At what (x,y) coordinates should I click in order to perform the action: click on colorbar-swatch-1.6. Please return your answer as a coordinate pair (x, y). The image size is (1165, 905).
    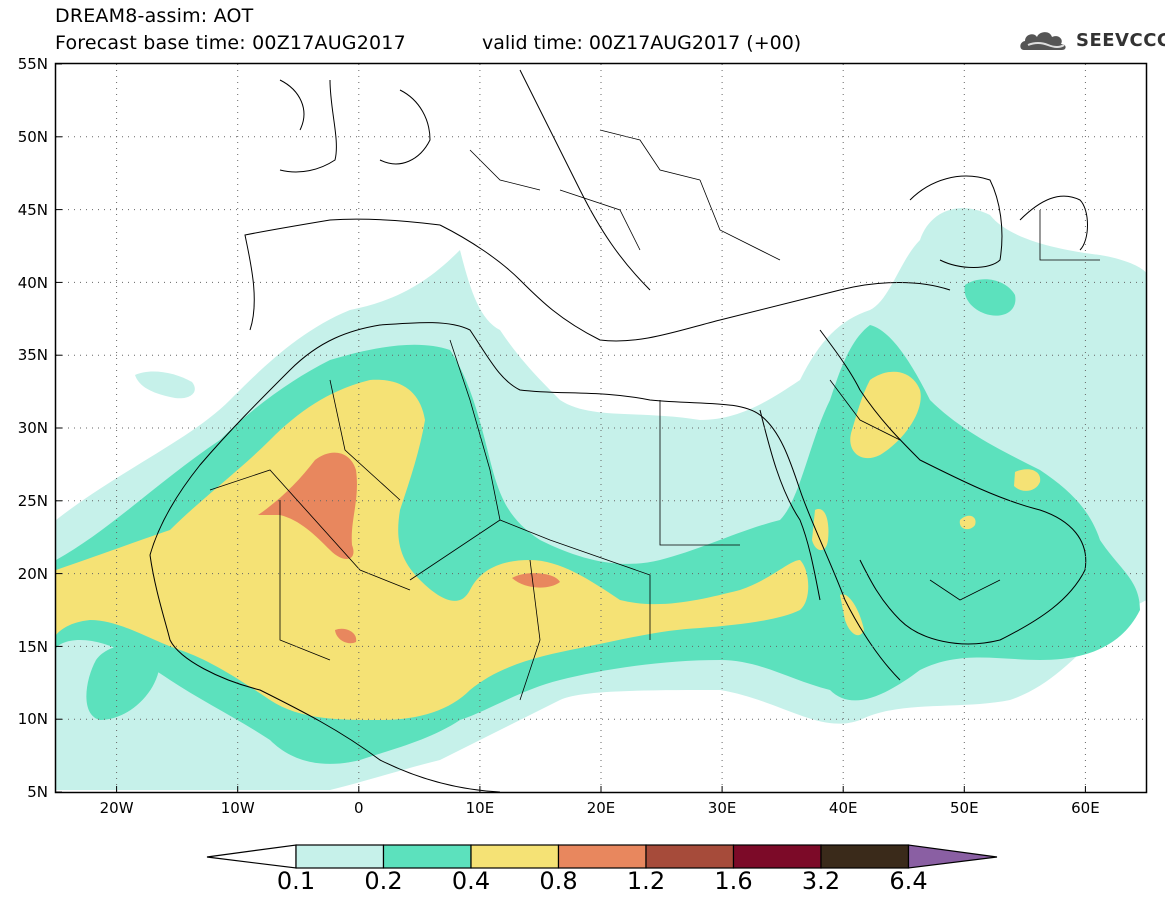
    Looking at the image, I should click on (777, 856).